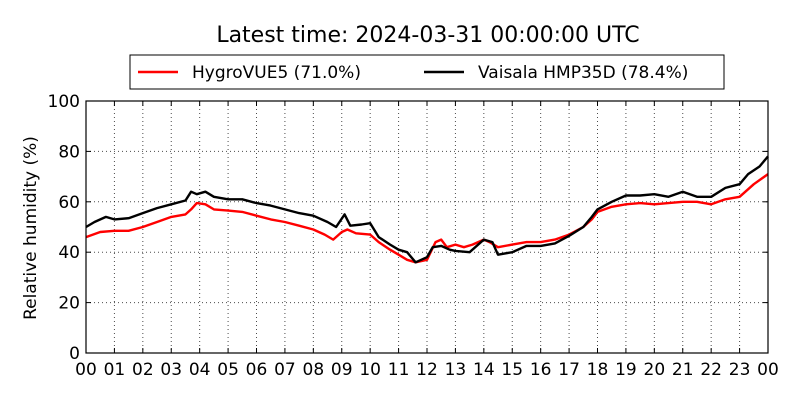  I want to click on x-tick-label: 08, so click(314, 370).